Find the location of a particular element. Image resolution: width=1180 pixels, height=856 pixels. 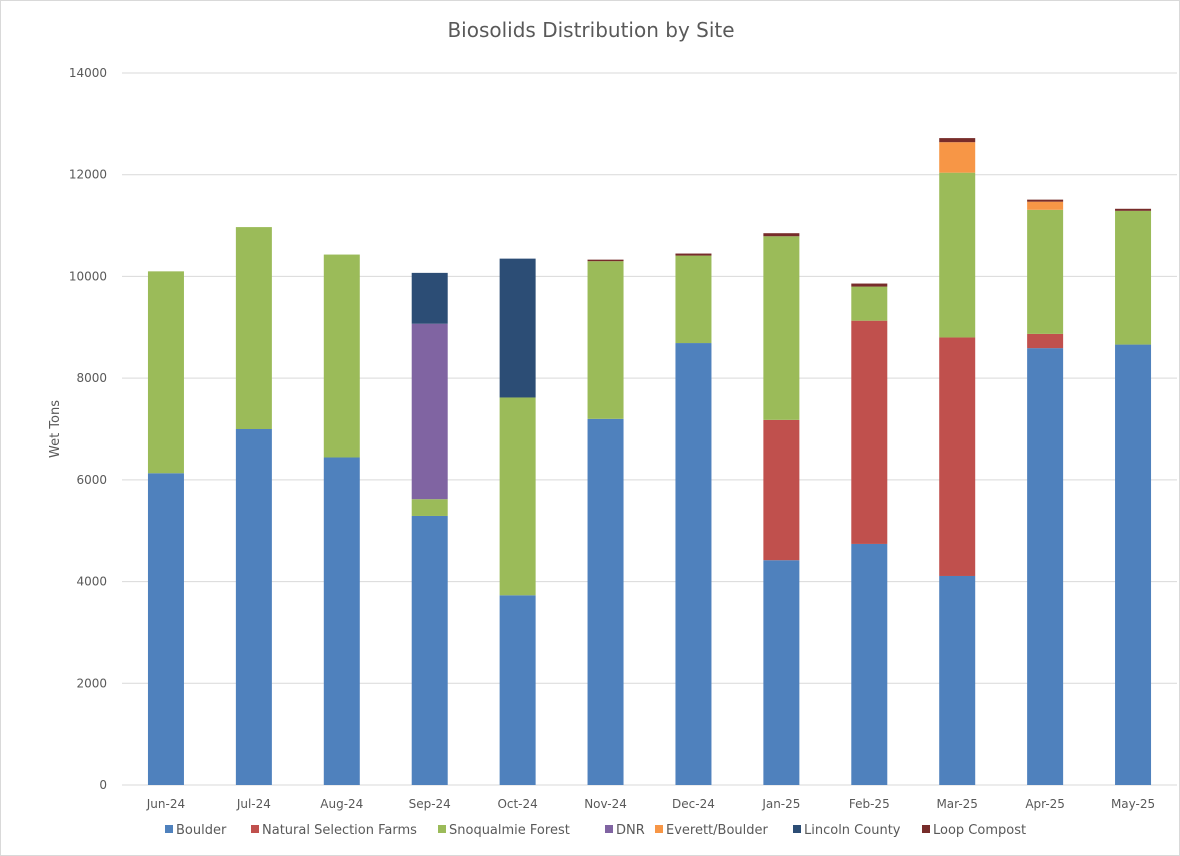

legend-label: DNR is located at coordinates (630, 830).